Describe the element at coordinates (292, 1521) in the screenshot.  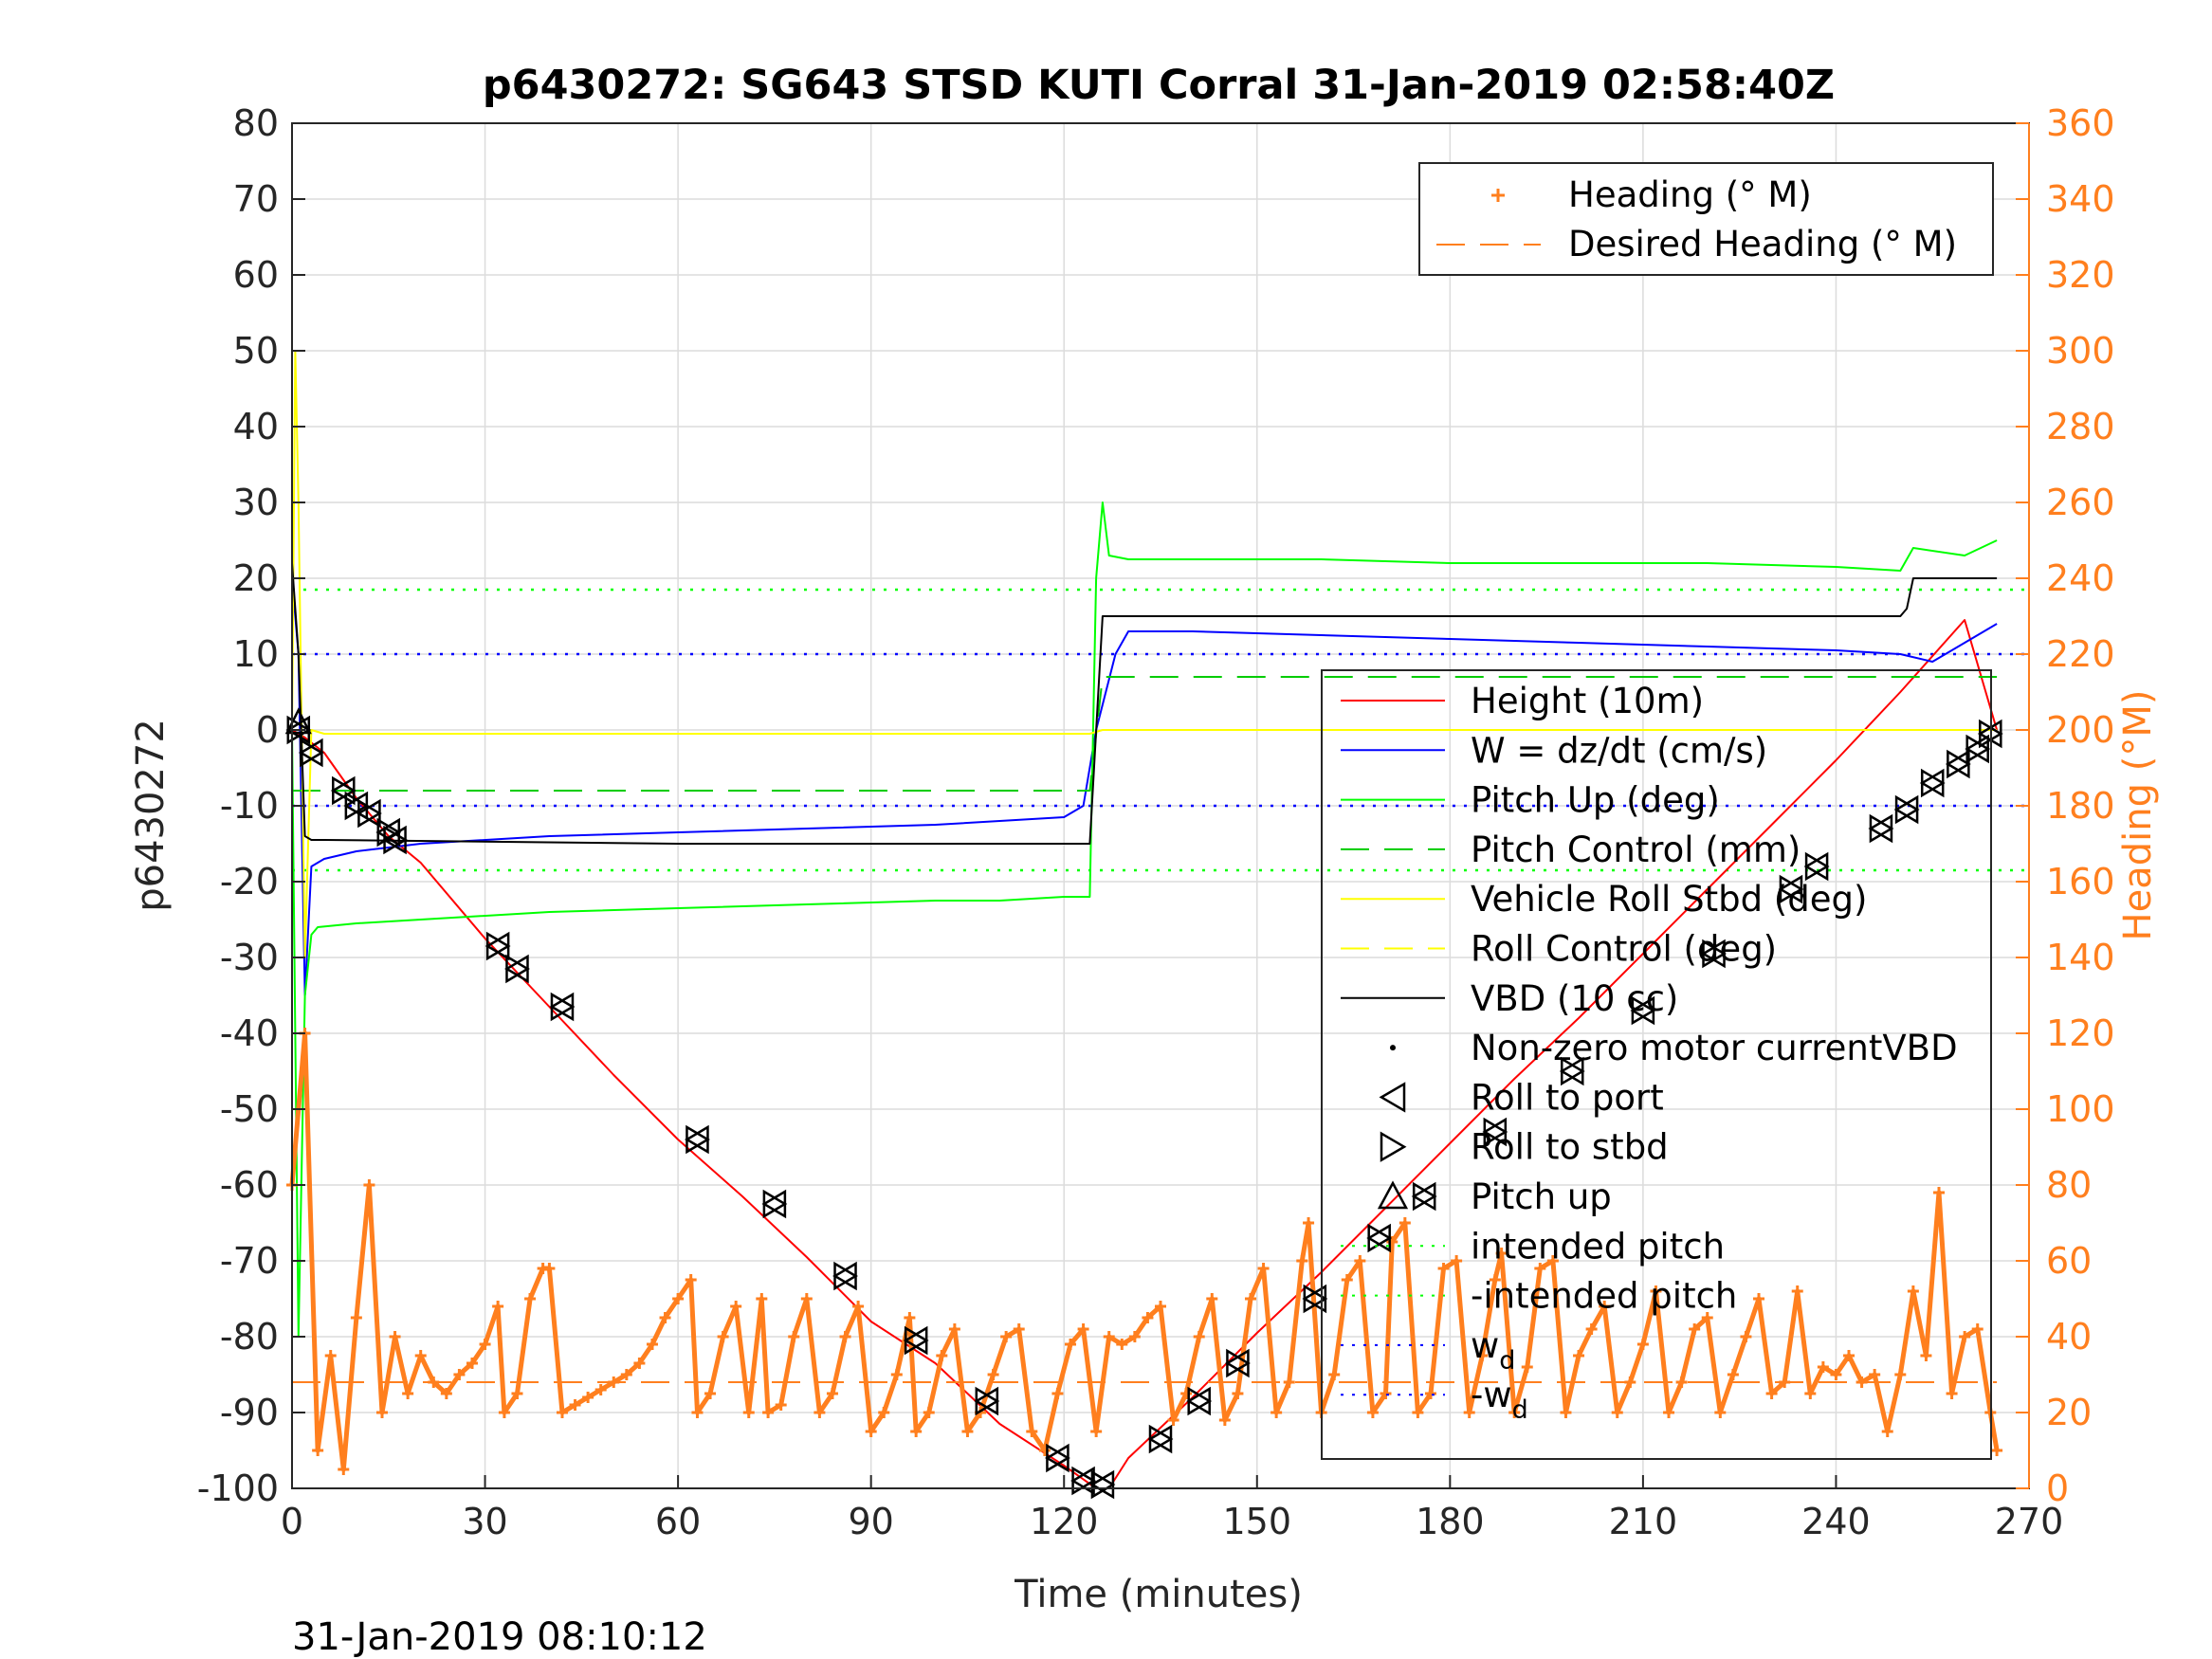
I see `x-tick-label: 0` at that location.